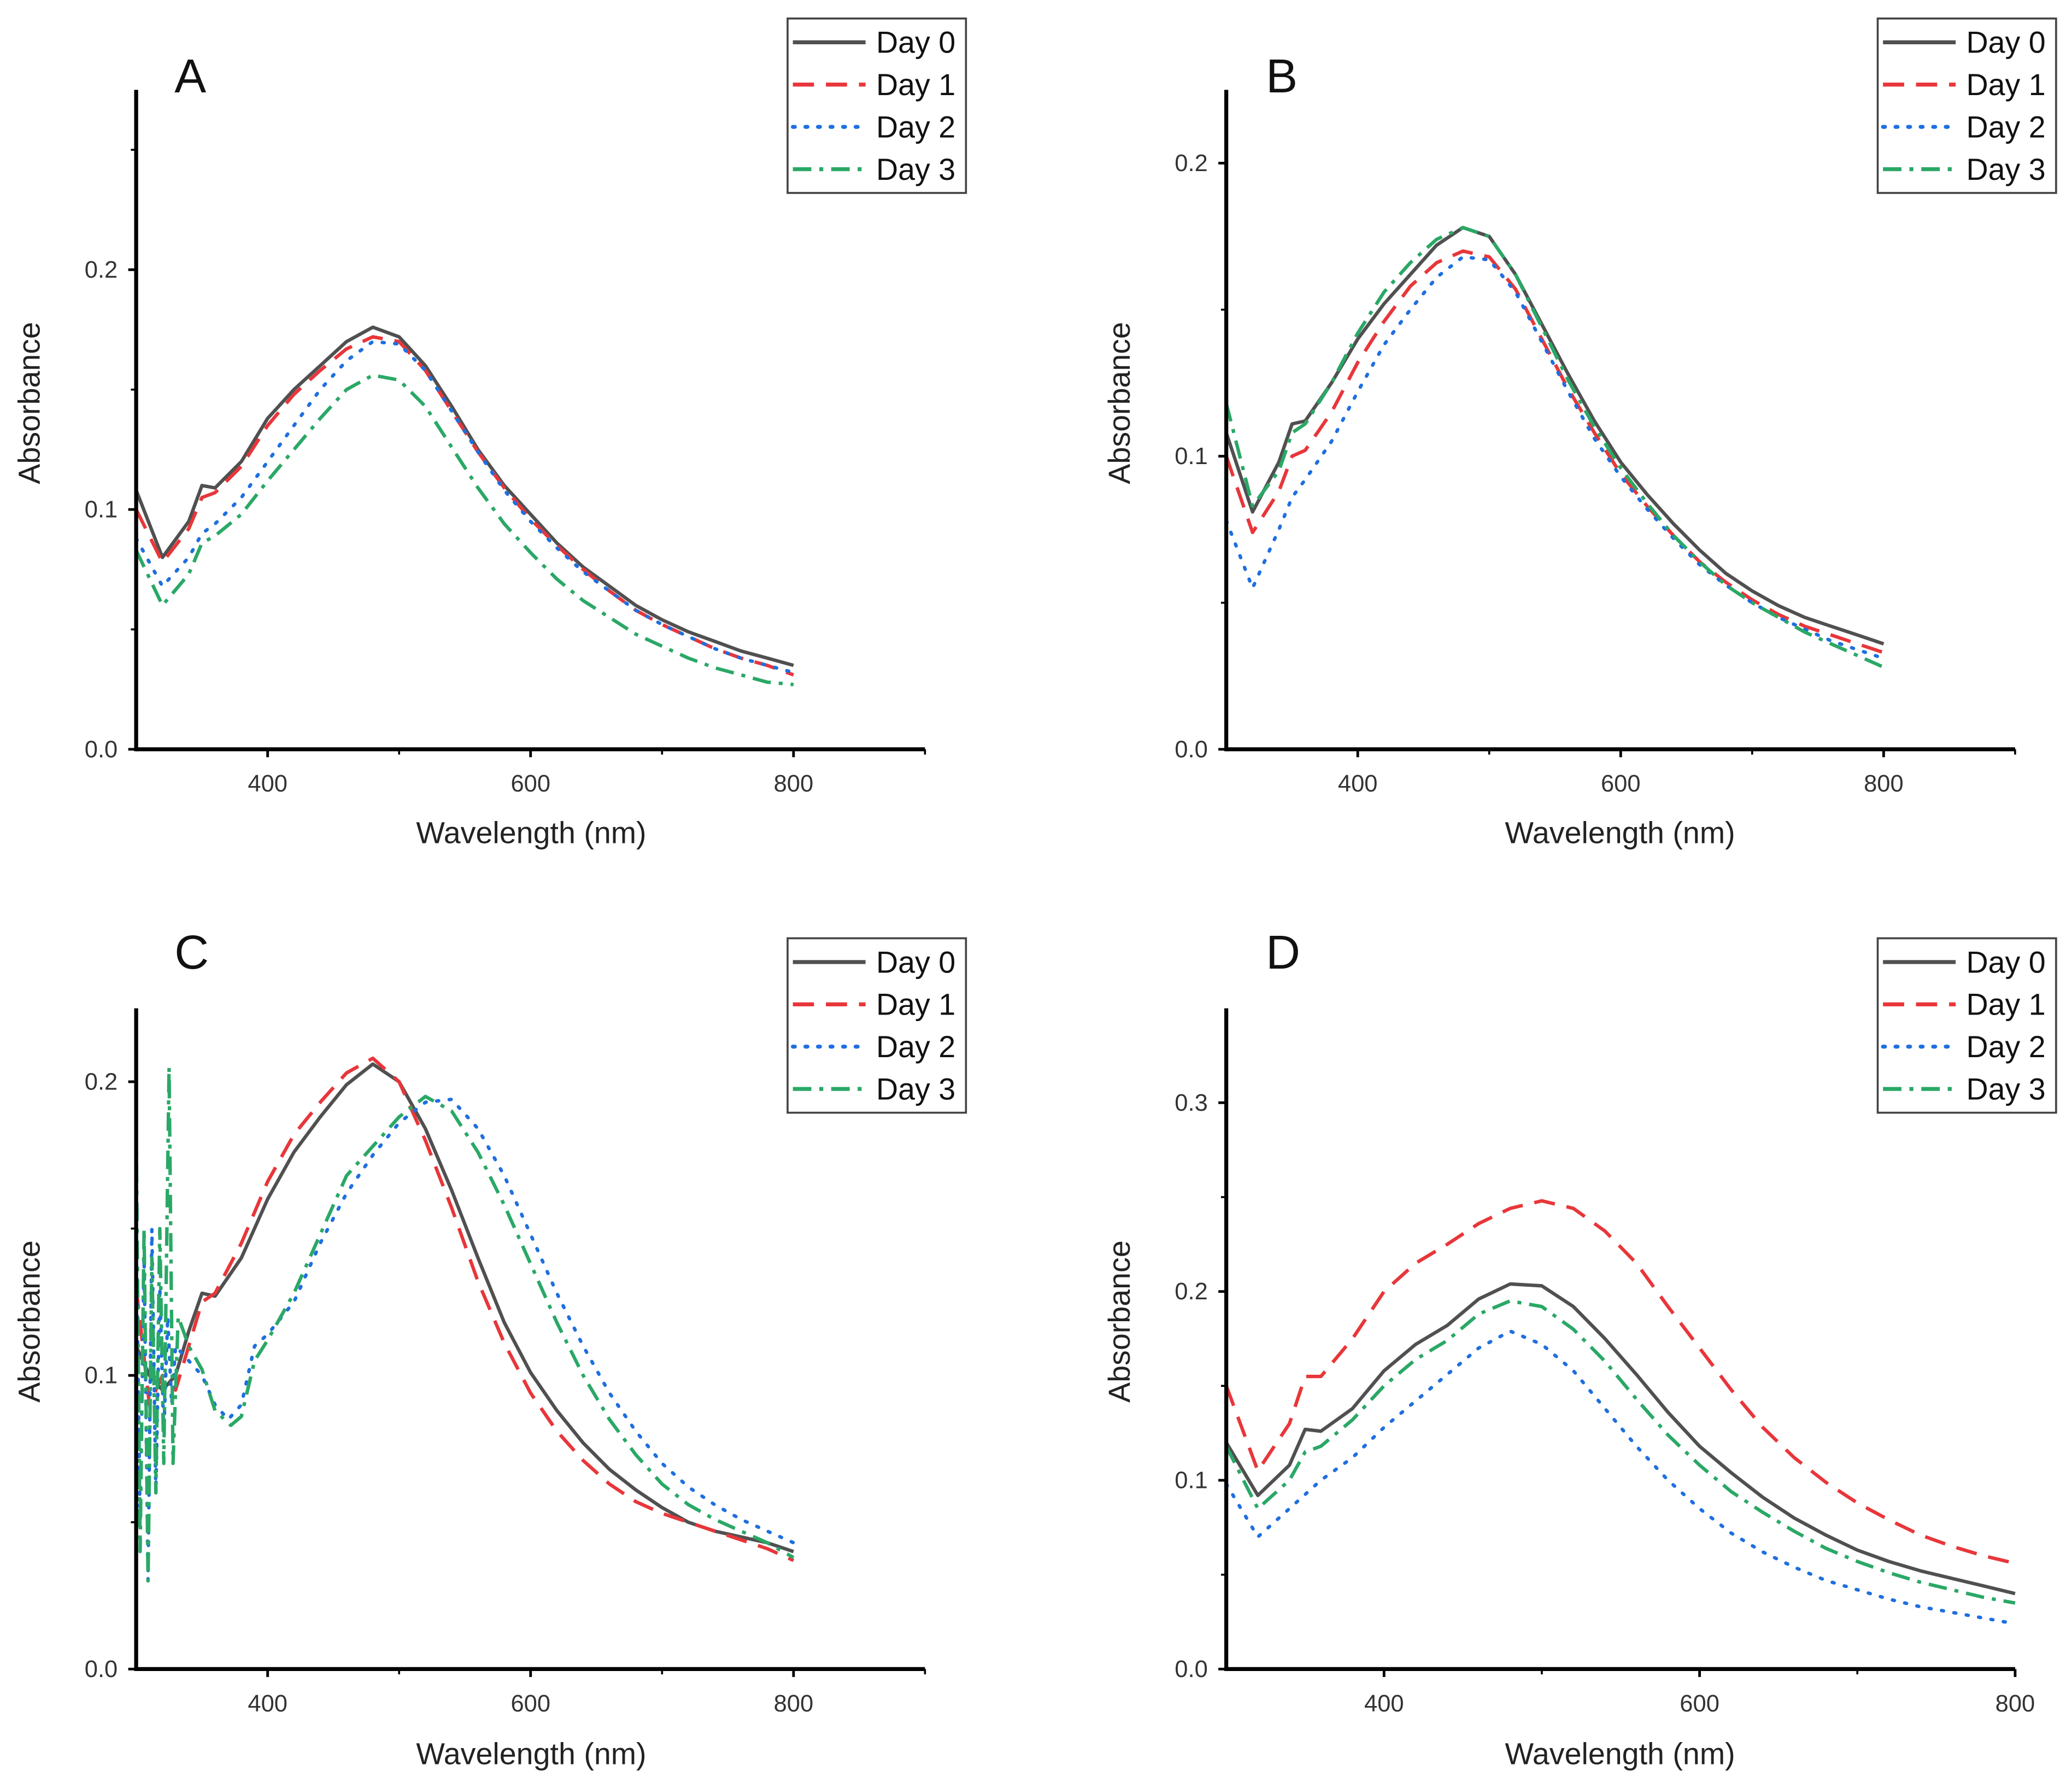 Image resolution: width=2072 pixels, height=1788 pixels. I want to click on panel-letter: C, so click(191, 952).